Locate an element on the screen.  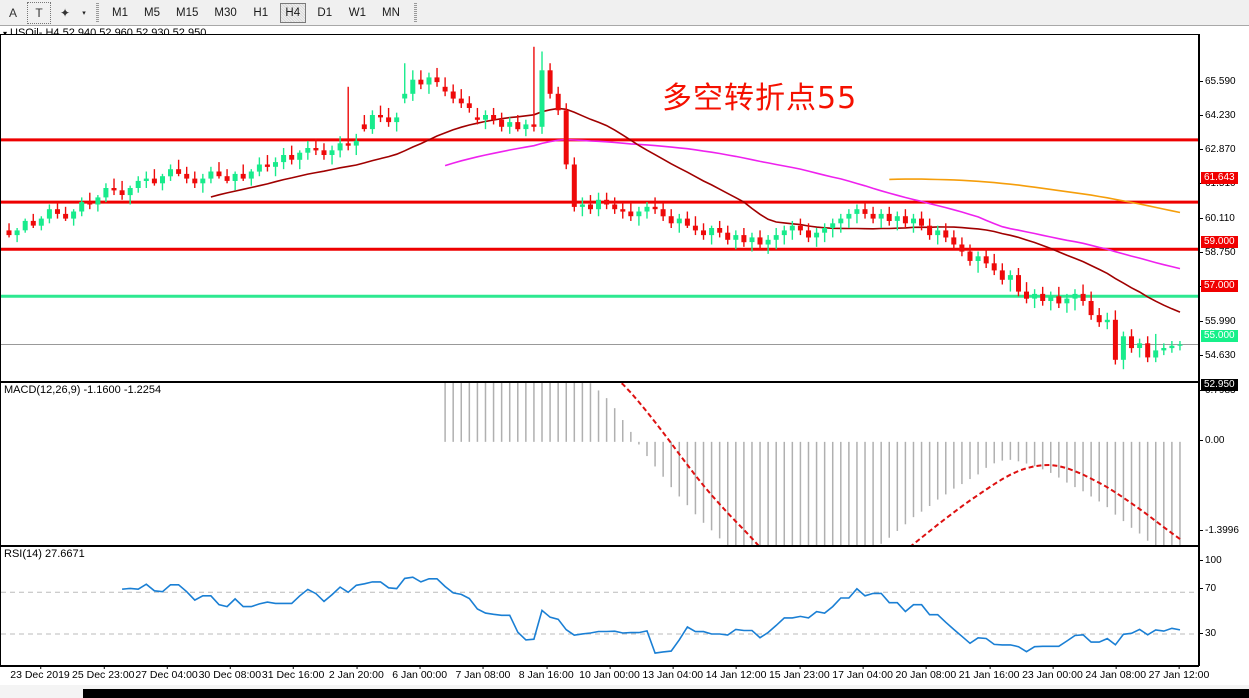
time-axis-label: 23 Dec 2019 is located at coordinates (40, 673).